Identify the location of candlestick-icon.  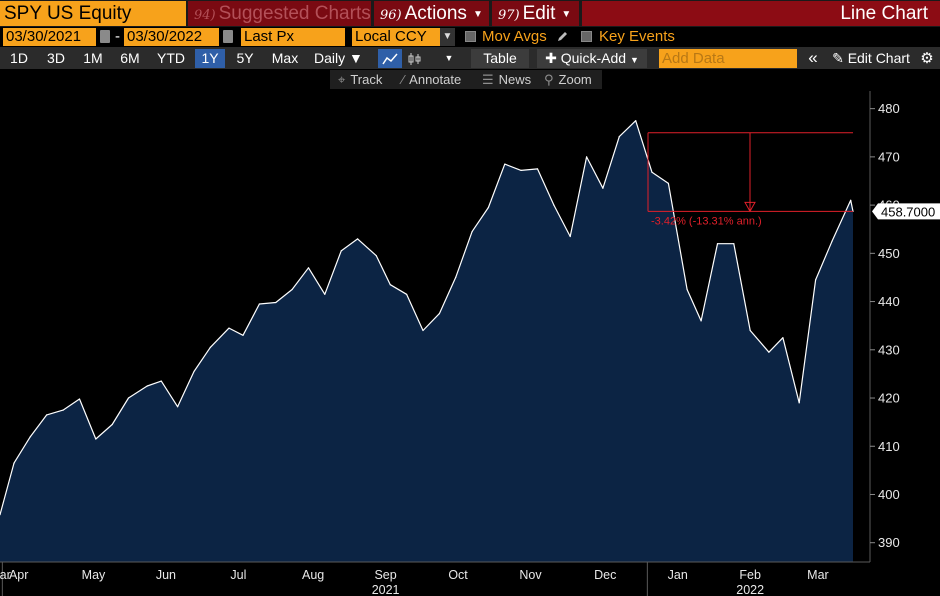
(415, 58).